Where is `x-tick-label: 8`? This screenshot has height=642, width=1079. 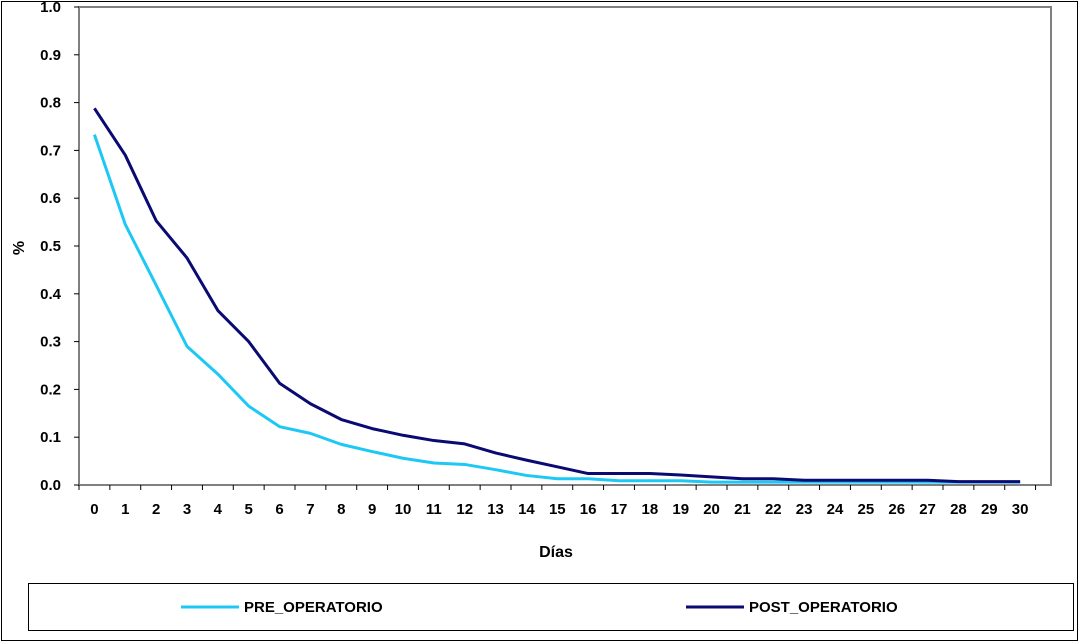
x-tick-label: 8 is located at coordinates (341, 509).